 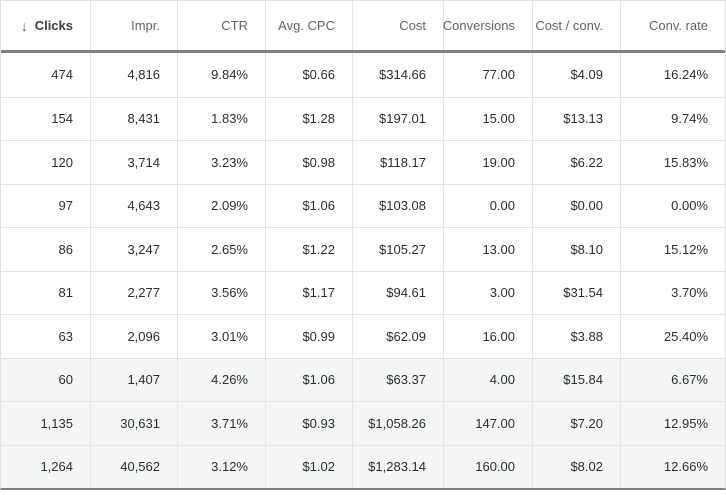 I want to click on cell-impressions: 4,816, so click(x=134, y=75).